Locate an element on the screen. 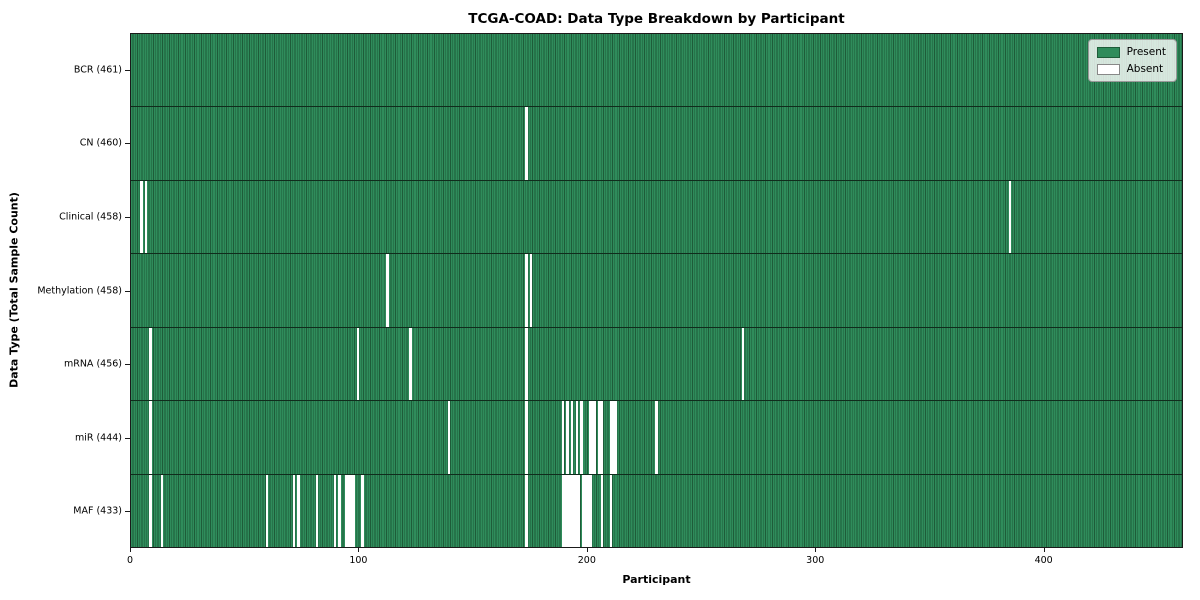 The width and height of the screenshot is (1200, 600). row-band-bcr is located at coordinates (656, 71).